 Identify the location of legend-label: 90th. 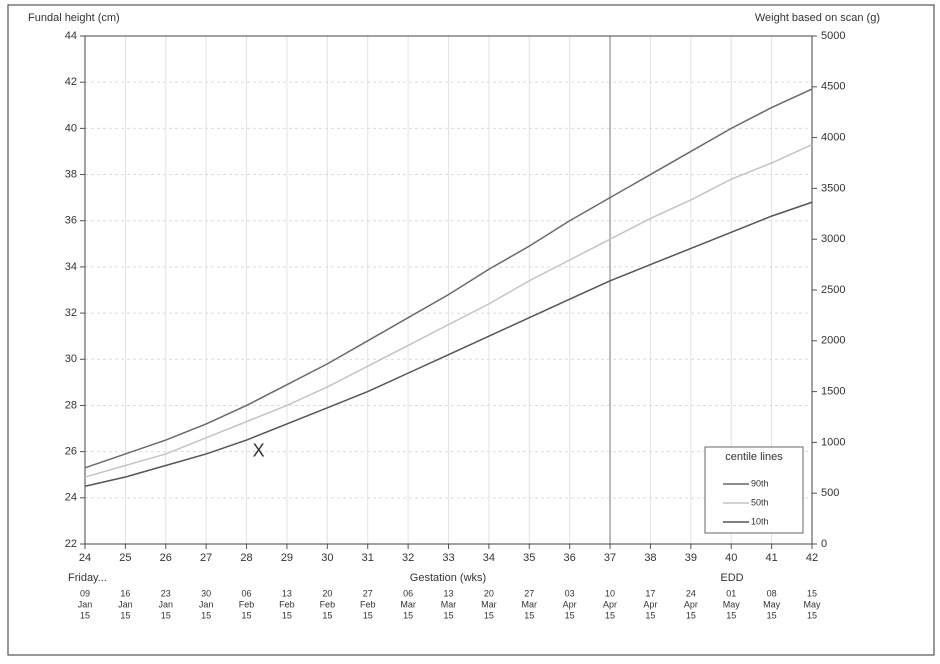
(760, 483).